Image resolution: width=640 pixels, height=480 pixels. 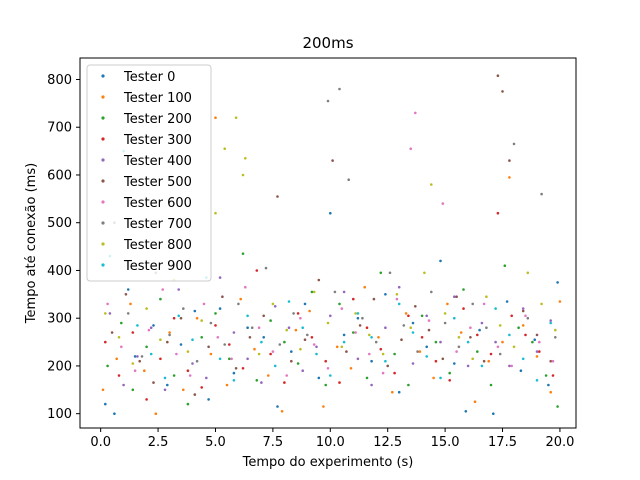 What do you see at coordinates (157, 224) in the screenshot?
I see `legend-label: Tester 700` at bounding box center [157, 224].